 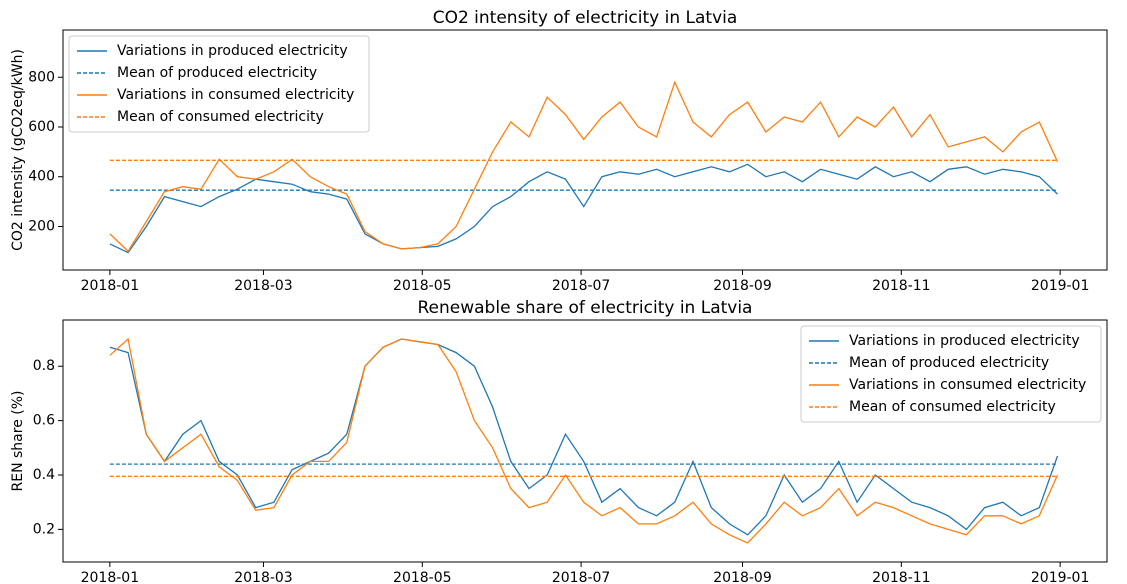 What do you see at coordinates (44, 475) in the screenshot?
I see `y-tick-label: 0.4` at bounding box center [44, 475].